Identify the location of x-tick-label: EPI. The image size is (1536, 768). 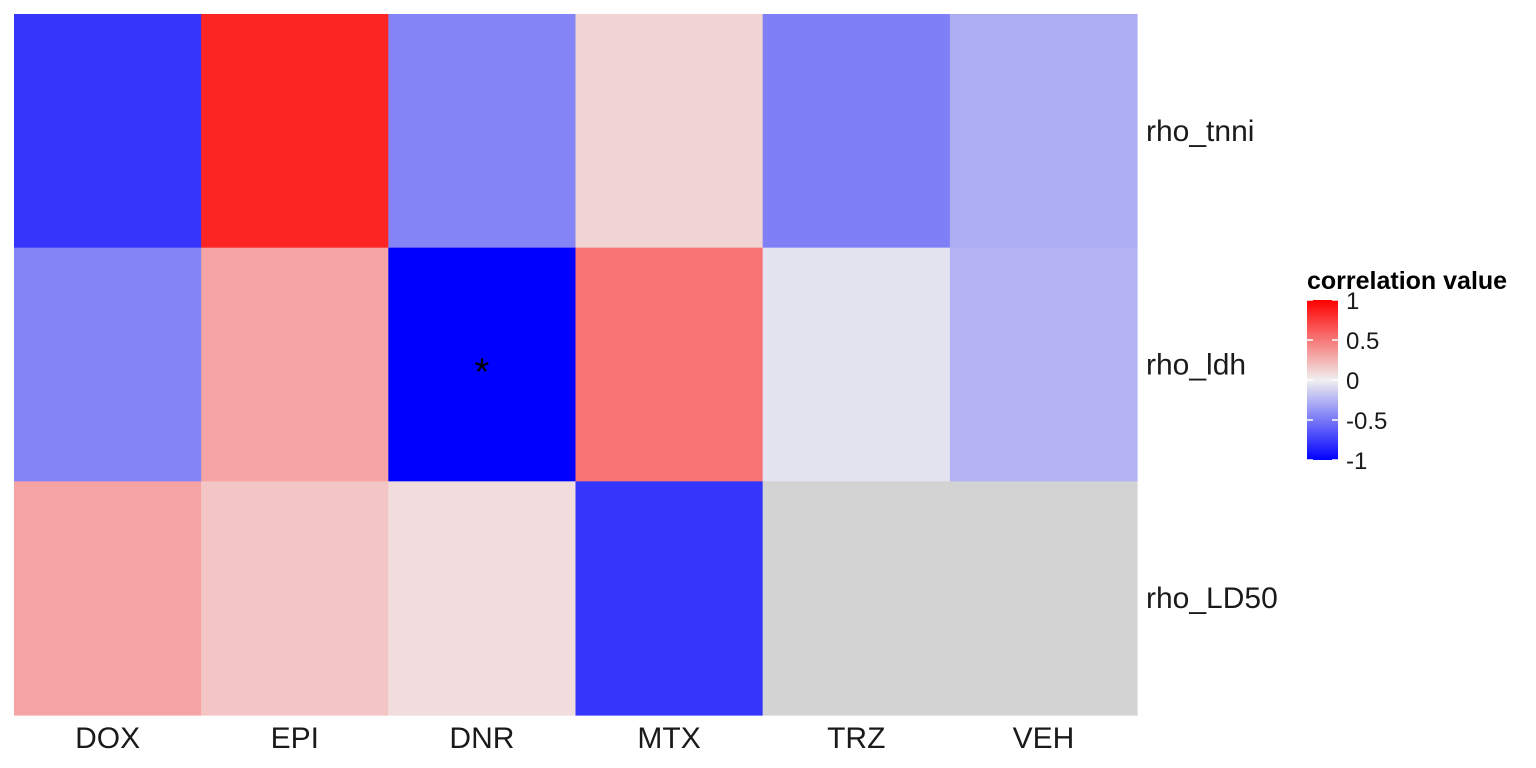
(295, 738).